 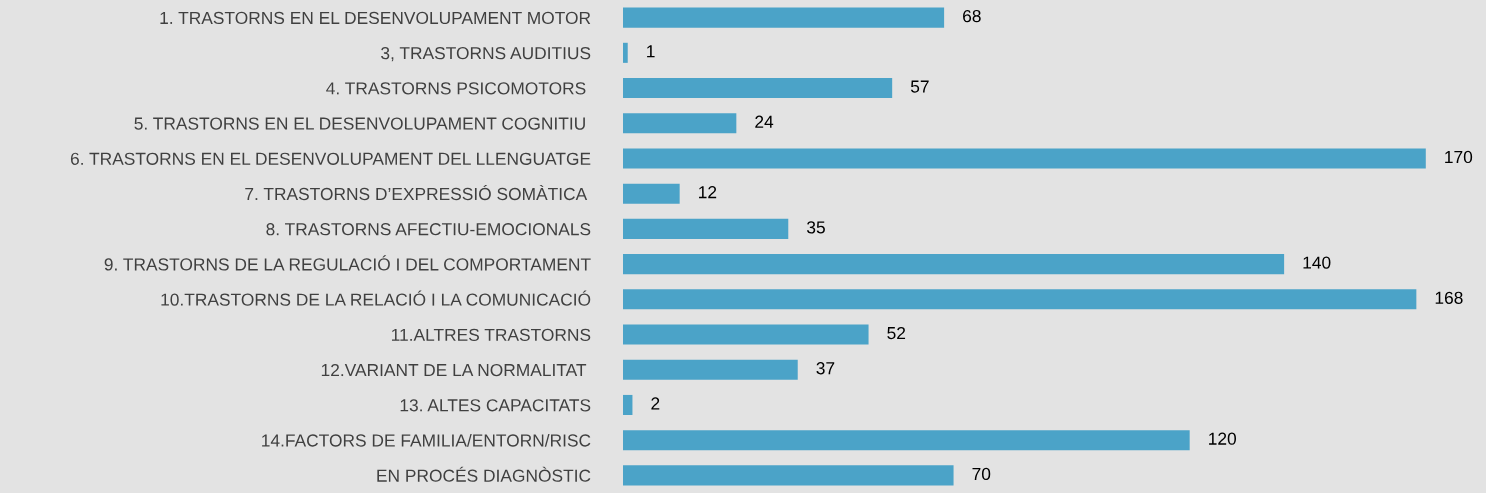 What do you see at coordinates (426, 440) in the screenshot?
I see `y-tick-label: 14.FACTORS DE FAMILIA/ENTORN/RISC` at bounding box center [426, 440].